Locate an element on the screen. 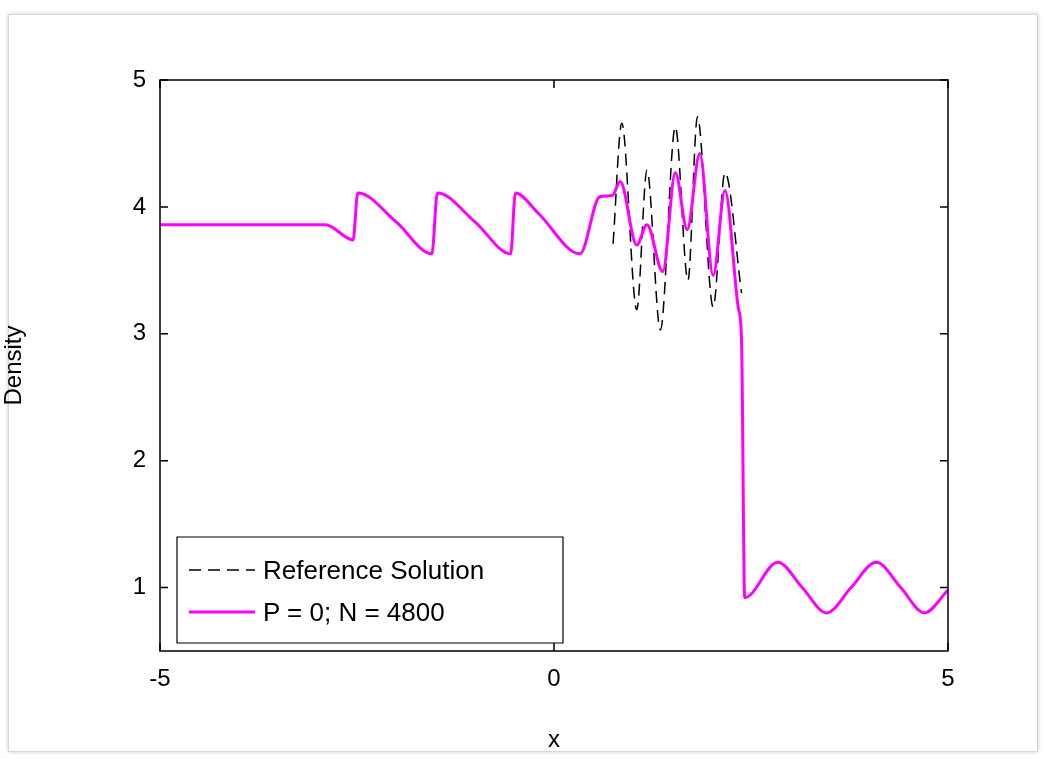 The width and height of the screenshot is (1045, 759). y-tick-label: 3 is located at coordinates (139, 332).